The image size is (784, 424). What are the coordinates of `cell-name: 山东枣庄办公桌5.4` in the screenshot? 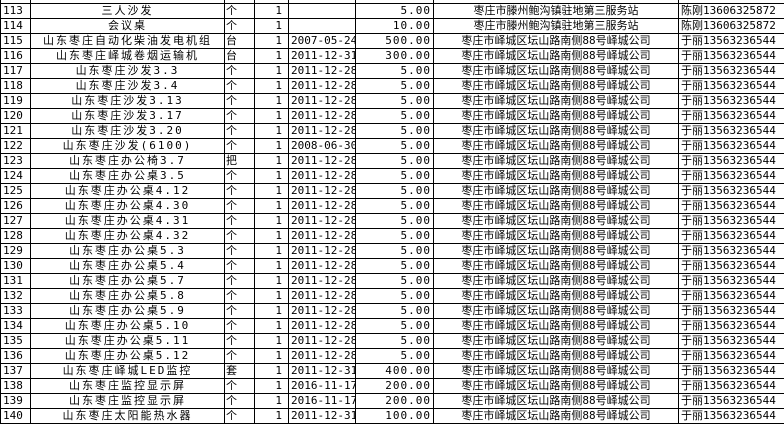 It's located at (127, 266).